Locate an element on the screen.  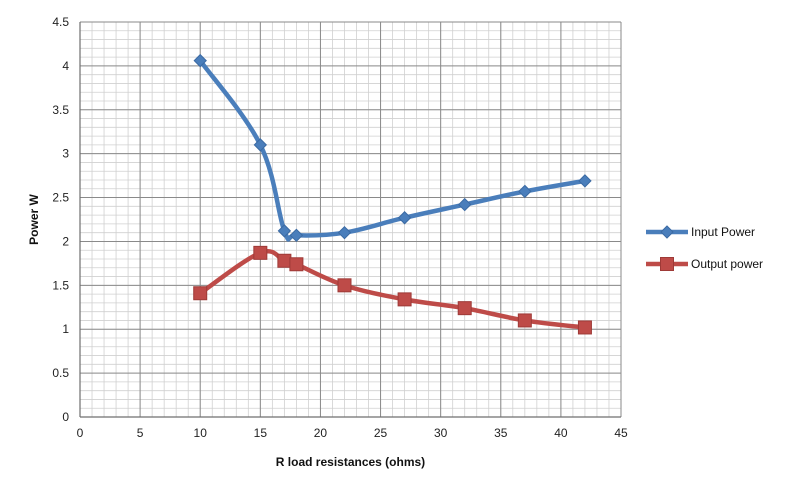
x-tick-label: 25 is located at coordinates (381, 433).